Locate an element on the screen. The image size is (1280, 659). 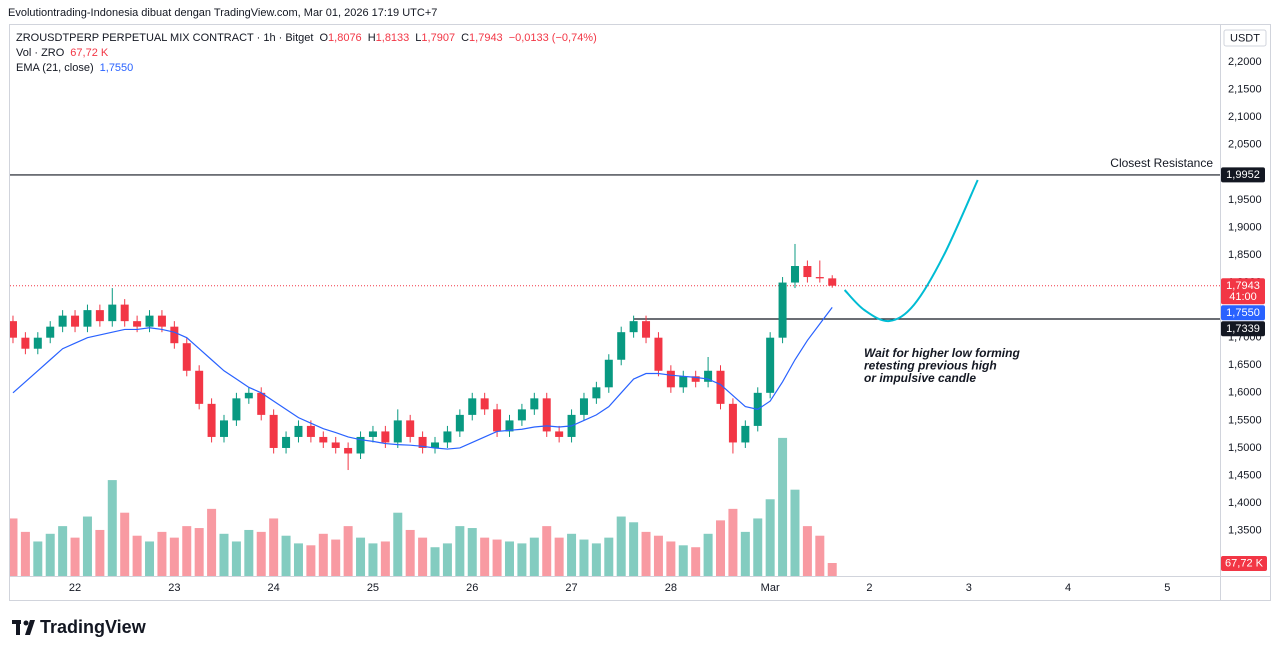
price-tag-label: 1,9952 is located at coordinates (1243, 175).